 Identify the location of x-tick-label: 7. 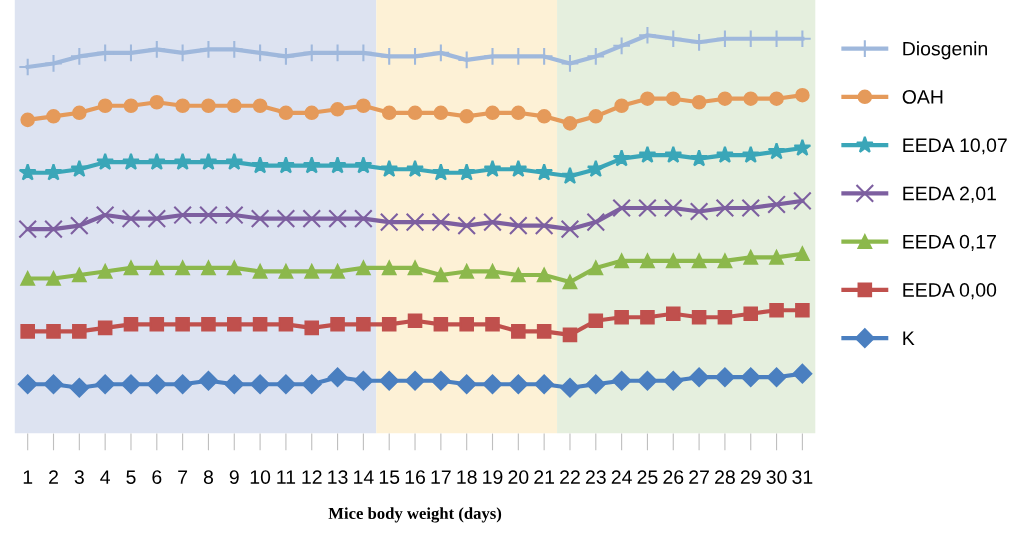
(183, 477).